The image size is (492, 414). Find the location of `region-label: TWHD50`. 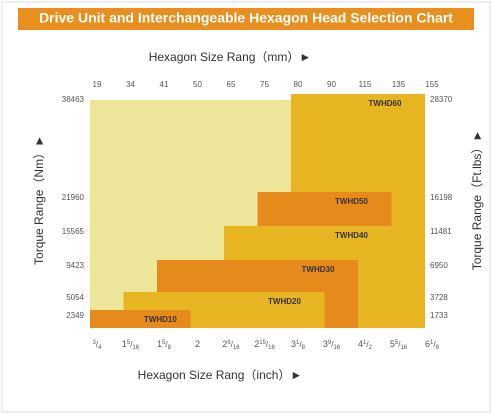

region-label: TWHD50 is located at coordinates (351, 201).